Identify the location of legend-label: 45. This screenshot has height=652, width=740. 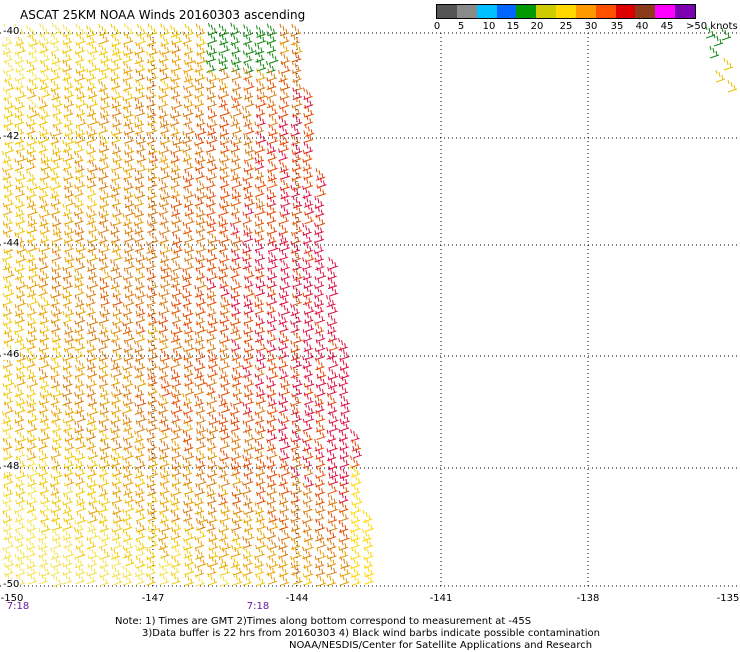
(667, 26).